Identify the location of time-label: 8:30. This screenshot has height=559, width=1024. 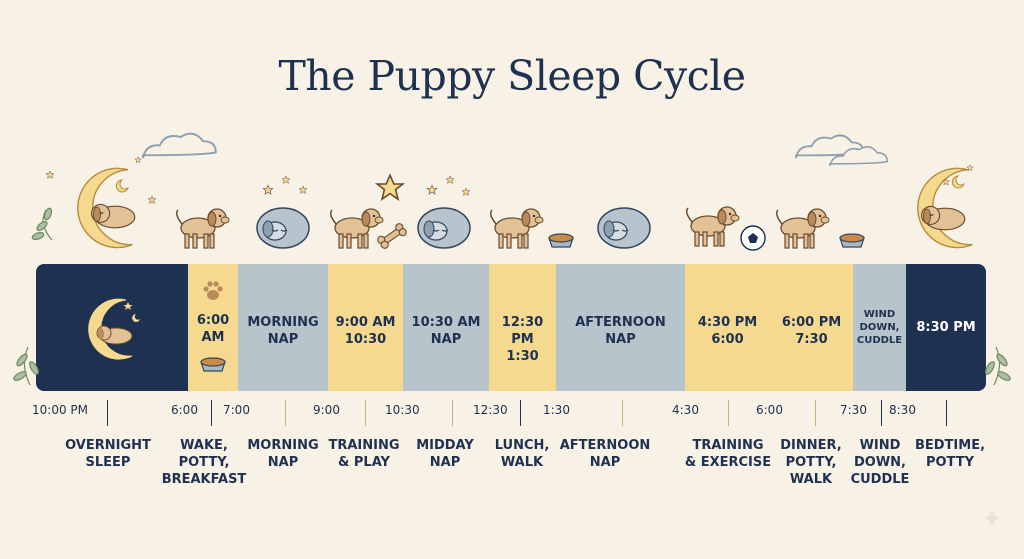
(902, 410).